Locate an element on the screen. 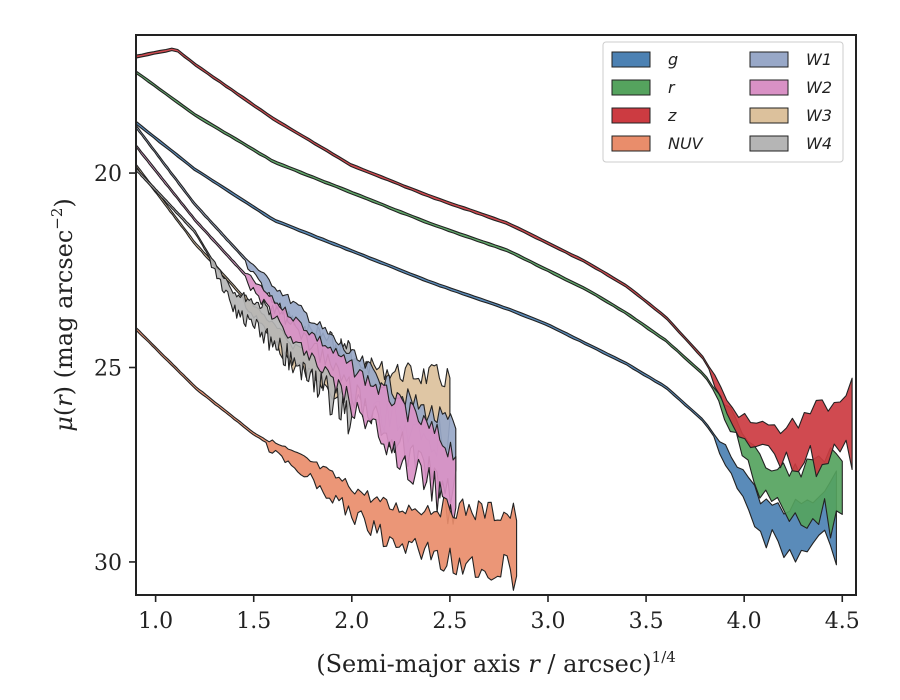  legend-swatch-g is located at coordinates (631, 59).